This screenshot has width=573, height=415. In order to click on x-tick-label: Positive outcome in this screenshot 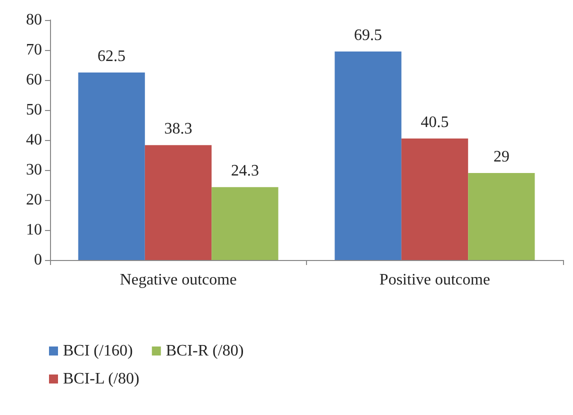, I will do `click(434, 280)`.